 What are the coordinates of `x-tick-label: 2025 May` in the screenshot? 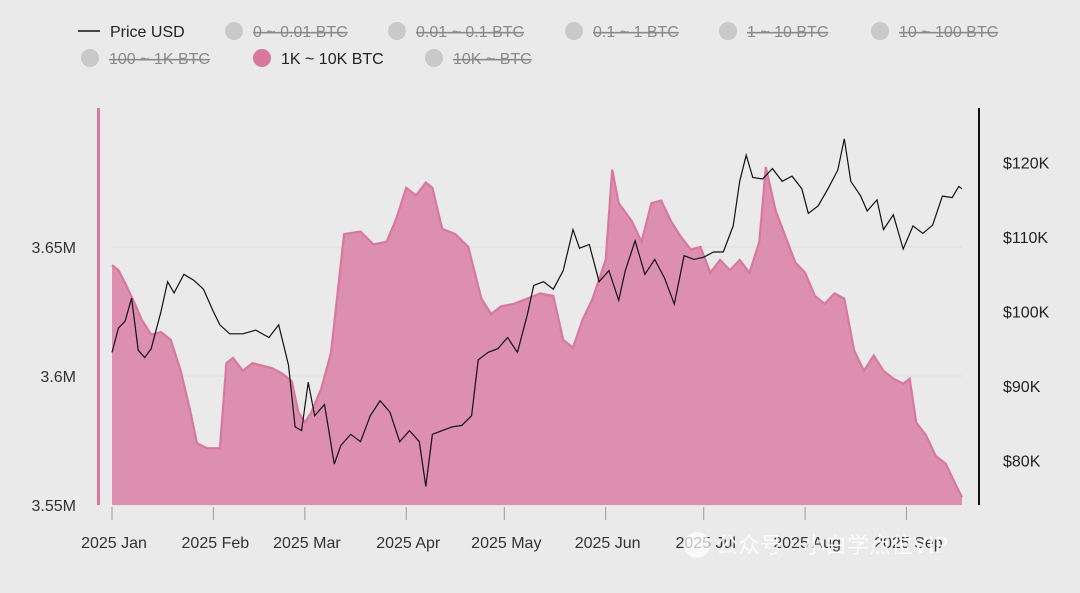 It's located at (506, 543).